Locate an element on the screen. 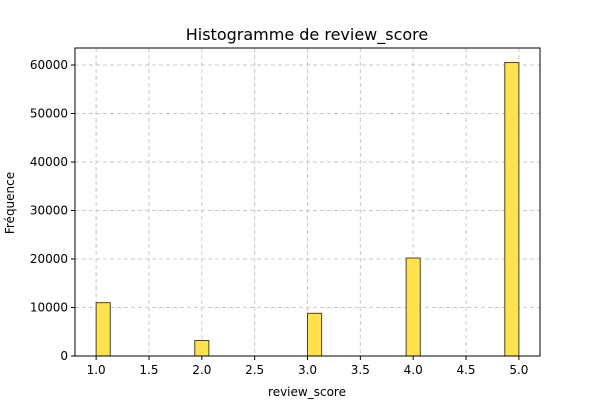 The image size is (600, 404). x-axis-ticks: 1.0 1.5 2.0 2.5 3.0 3.5 4.0 4.5 5.0 is located at coordinates (307, 366).